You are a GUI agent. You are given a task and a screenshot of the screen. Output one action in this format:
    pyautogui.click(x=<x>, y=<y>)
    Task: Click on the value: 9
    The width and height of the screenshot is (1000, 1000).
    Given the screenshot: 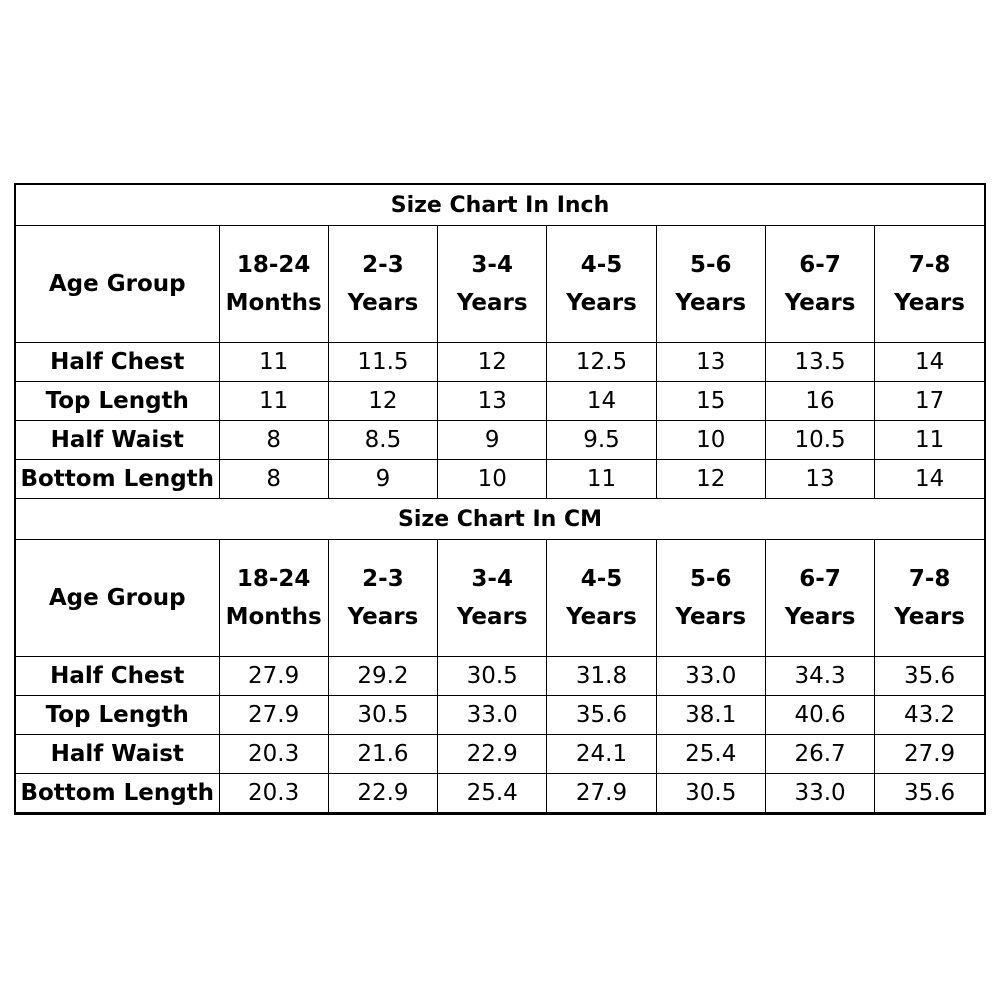 What is the action you would take?
    pyautogui.click(x=383, y=479)
    